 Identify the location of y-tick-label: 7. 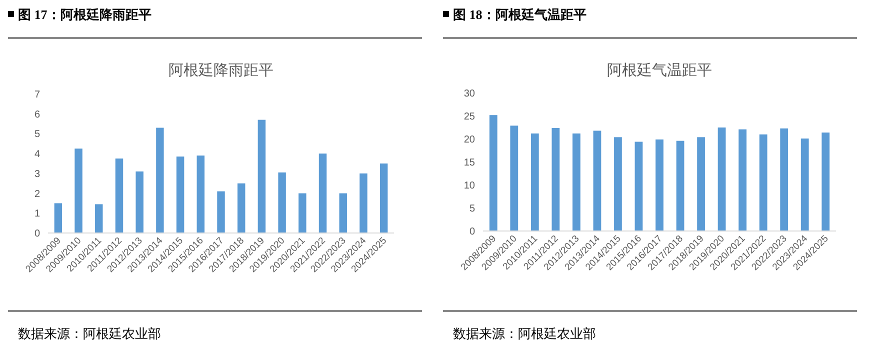
(37, 95).